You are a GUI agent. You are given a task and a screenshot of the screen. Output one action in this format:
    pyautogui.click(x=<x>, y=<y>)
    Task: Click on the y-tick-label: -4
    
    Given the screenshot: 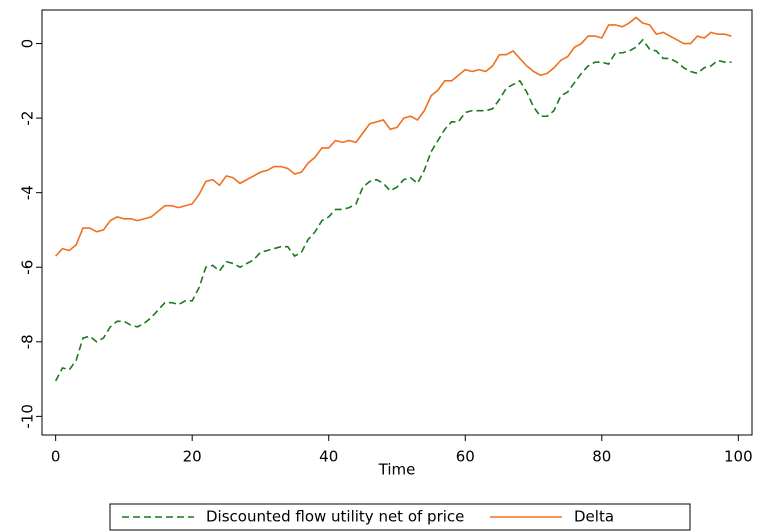 What is the action you would take?
    pyautogui.click(x=28, y=192)
    